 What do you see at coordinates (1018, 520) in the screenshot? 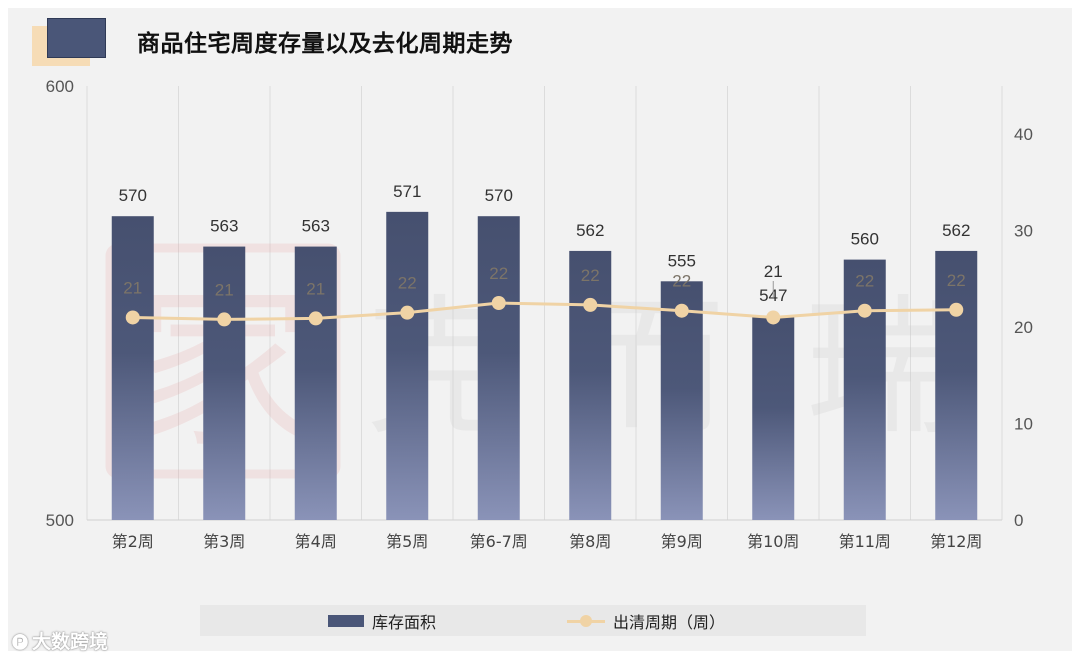
I see `y-right-tick-0: 0` at bounding box center [1018, 520].